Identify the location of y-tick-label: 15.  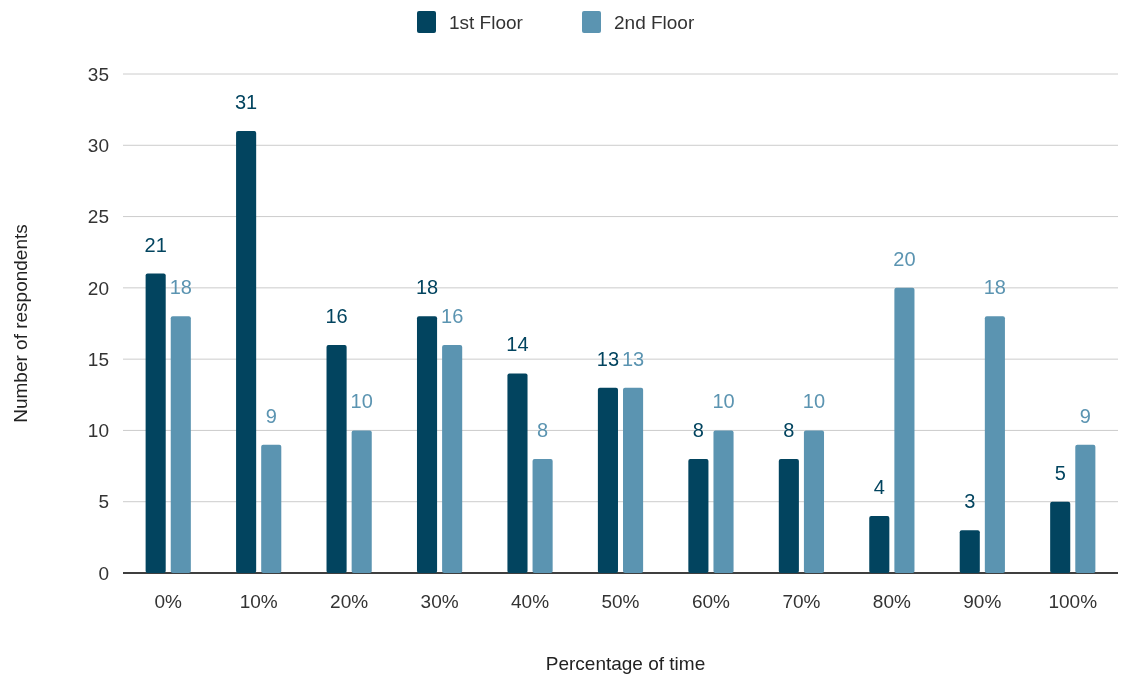
(98, 359).